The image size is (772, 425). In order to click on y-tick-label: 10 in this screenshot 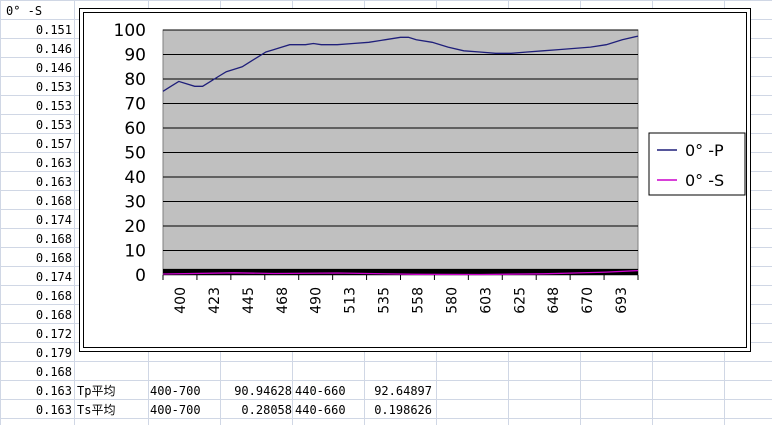, I will do `click(135, 252)`.